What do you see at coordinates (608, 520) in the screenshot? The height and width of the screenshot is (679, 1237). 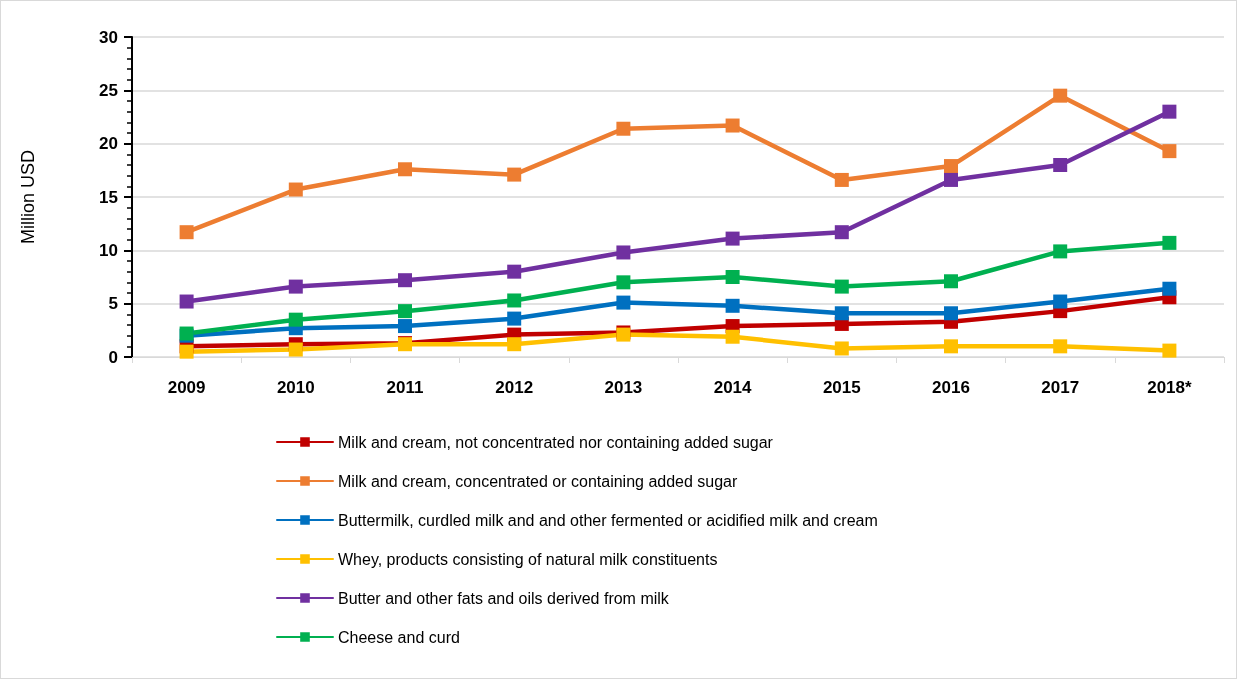 I see `legend-label: Buttermilk, curdled milk and and other fermented or acidified milk and cream` at bounding box center [608, 520].